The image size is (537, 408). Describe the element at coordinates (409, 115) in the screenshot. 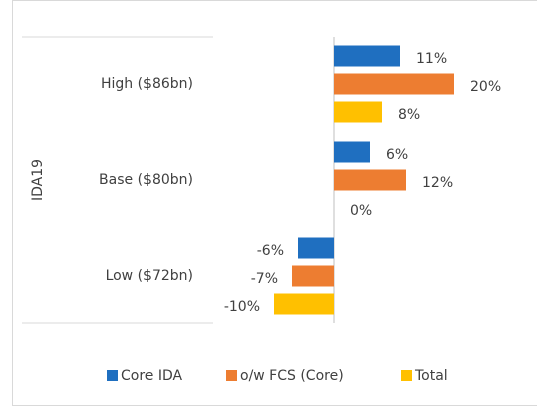

I see `value-label: 8%` at that location.